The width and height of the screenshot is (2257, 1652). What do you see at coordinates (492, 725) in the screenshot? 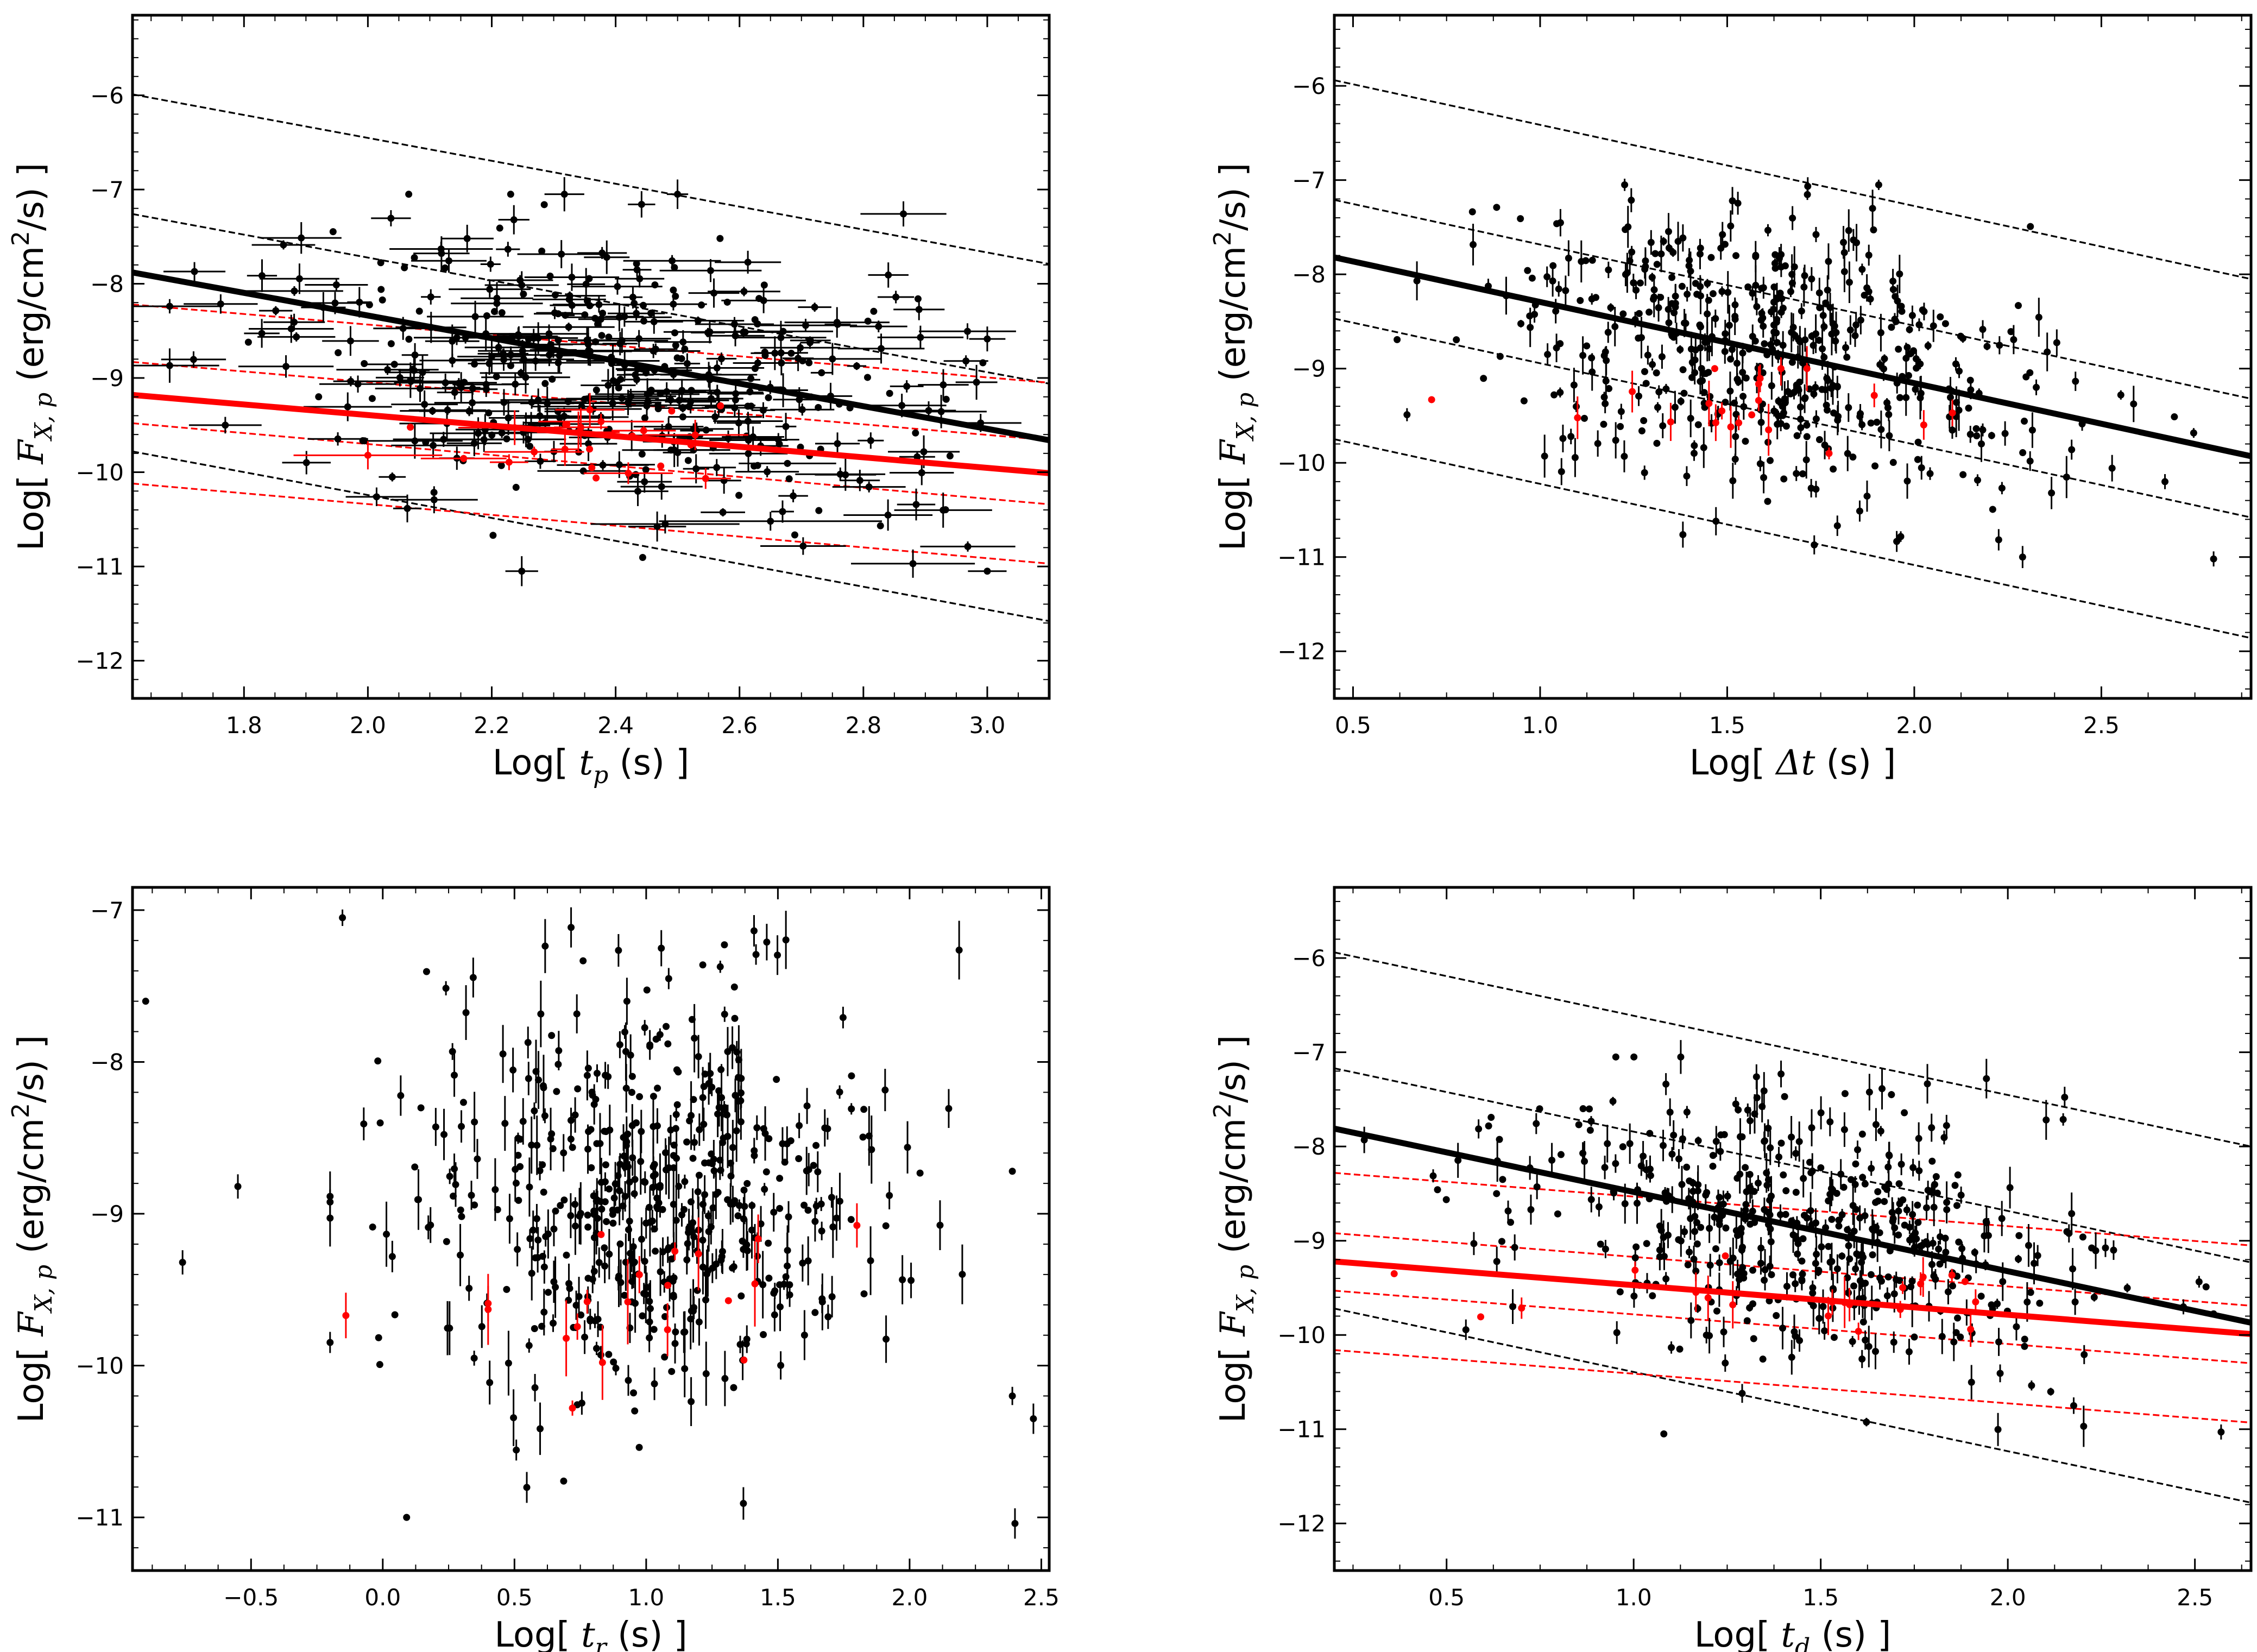
I see `x-tick-label: 2.2` at bounding box center [492, 725].